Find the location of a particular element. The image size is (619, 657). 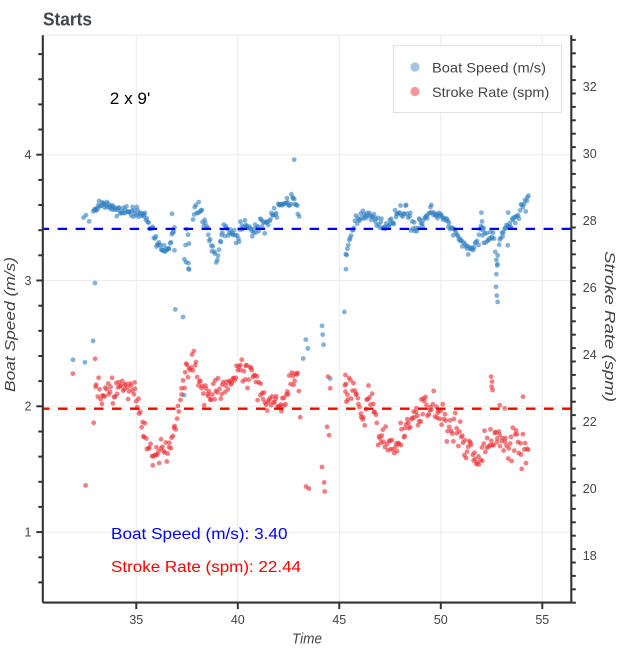

svg-text: 45 is located at coordinates (339, 620).